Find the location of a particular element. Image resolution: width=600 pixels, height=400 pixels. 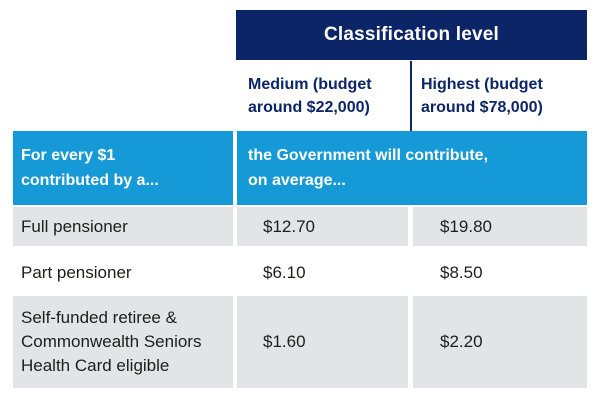

table-title: Classification level is located at coordinates (411, 34).